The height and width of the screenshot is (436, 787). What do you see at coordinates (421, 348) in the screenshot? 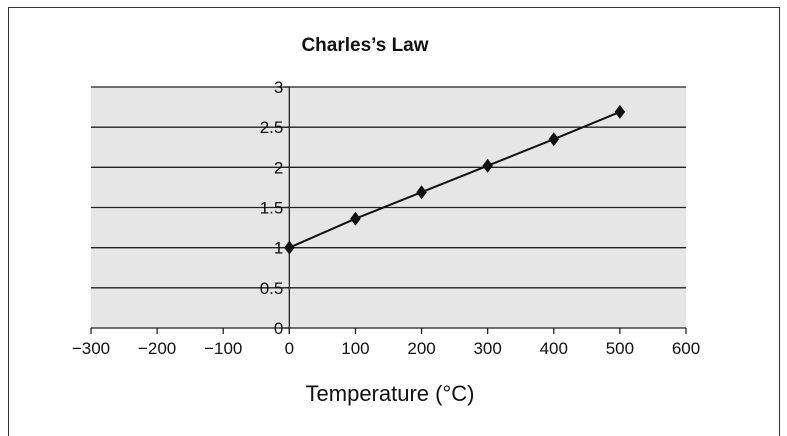
I see `x-tick-label: 200` at bounding box center [421, 348].